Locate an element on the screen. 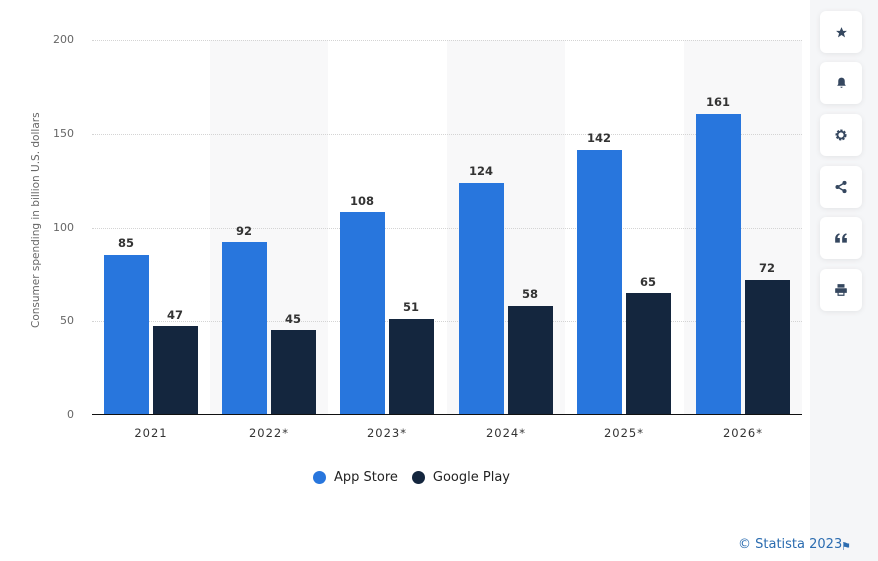 This screenshot has width=878, height=561. bar-app-store-2026 is located at coordinates (718, 264).